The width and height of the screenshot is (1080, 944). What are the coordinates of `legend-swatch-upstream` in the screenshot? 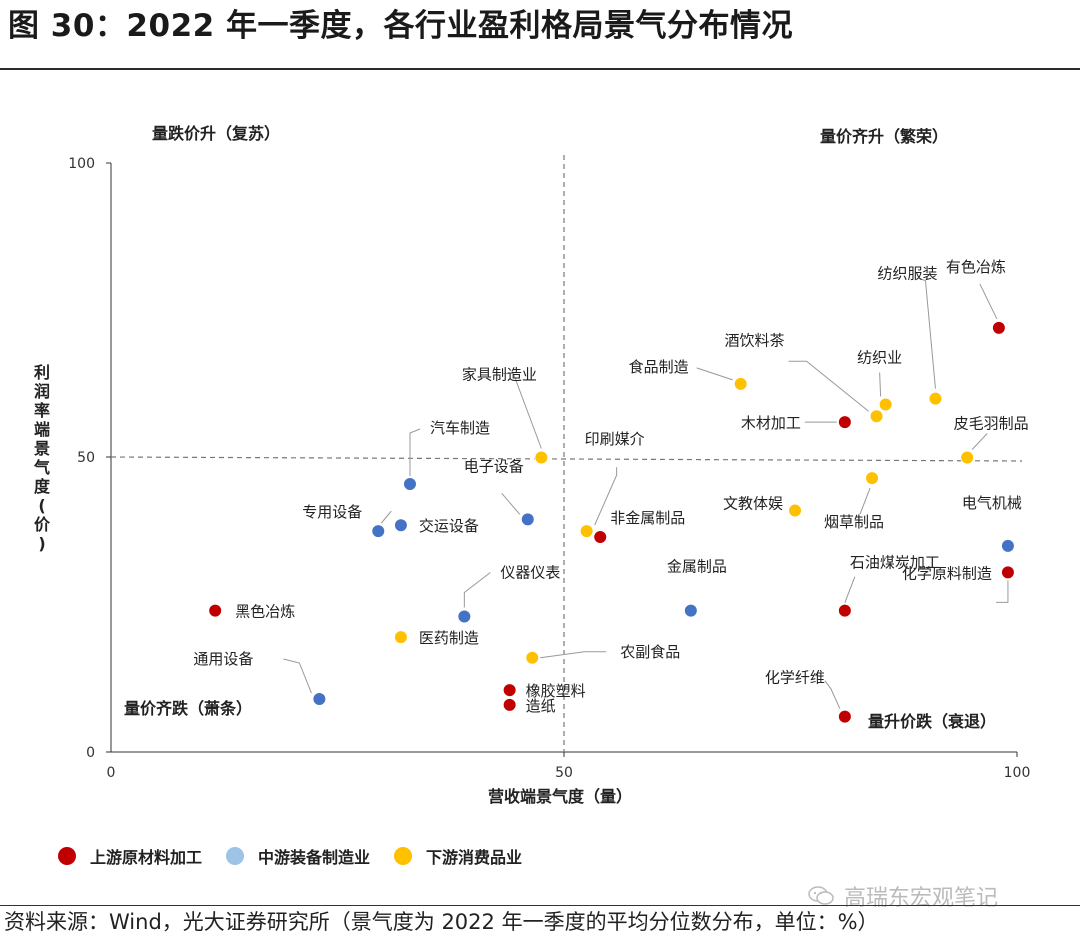 It's located at (67, 856).